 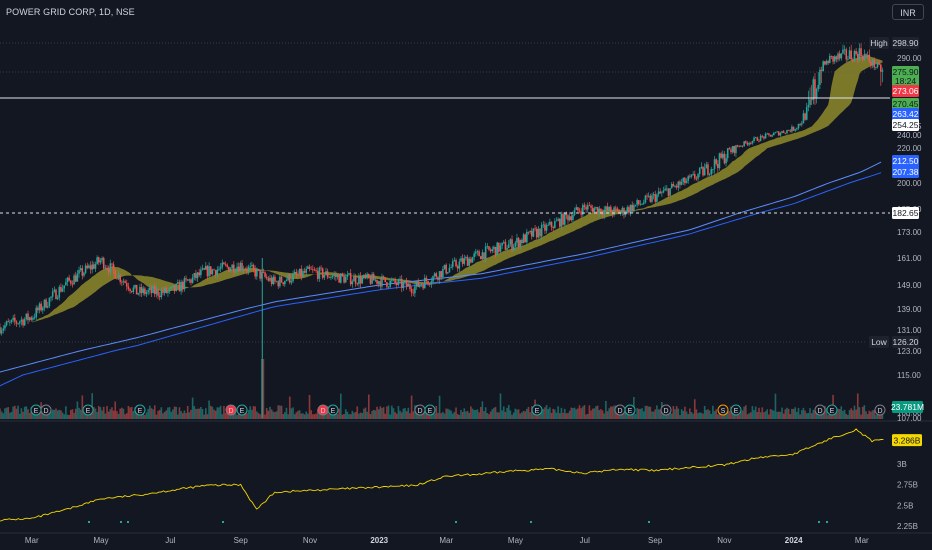 What do you see at coordinates (905, 213) in the screenshot?
I see `price-badge: 182.65` at bounding box center [905, 213].